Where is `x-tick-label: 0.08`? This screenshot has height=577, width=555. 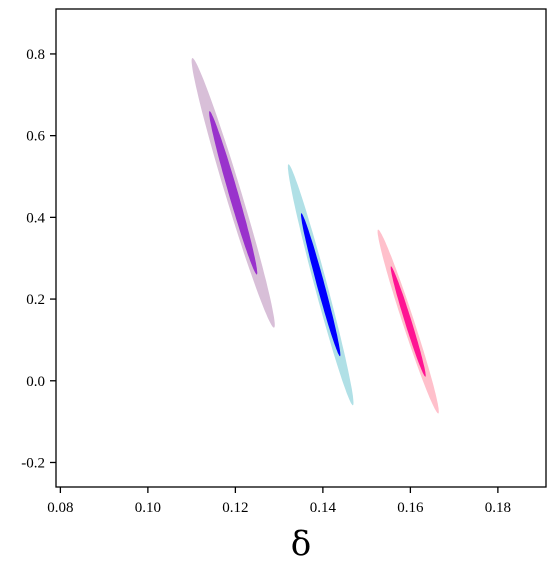 x-tick-label: 0.08 is located at coordinates (60, 508).